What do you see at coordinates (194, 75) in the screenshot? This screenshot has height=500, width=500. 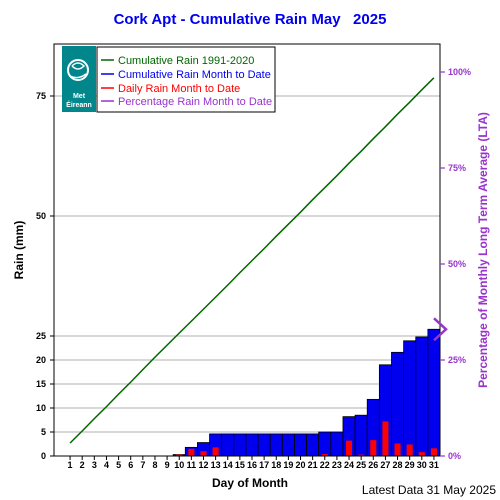 I see `legend-label-cumulative: Cumulative Rain Month to Date` at bounding box center [194, 75].